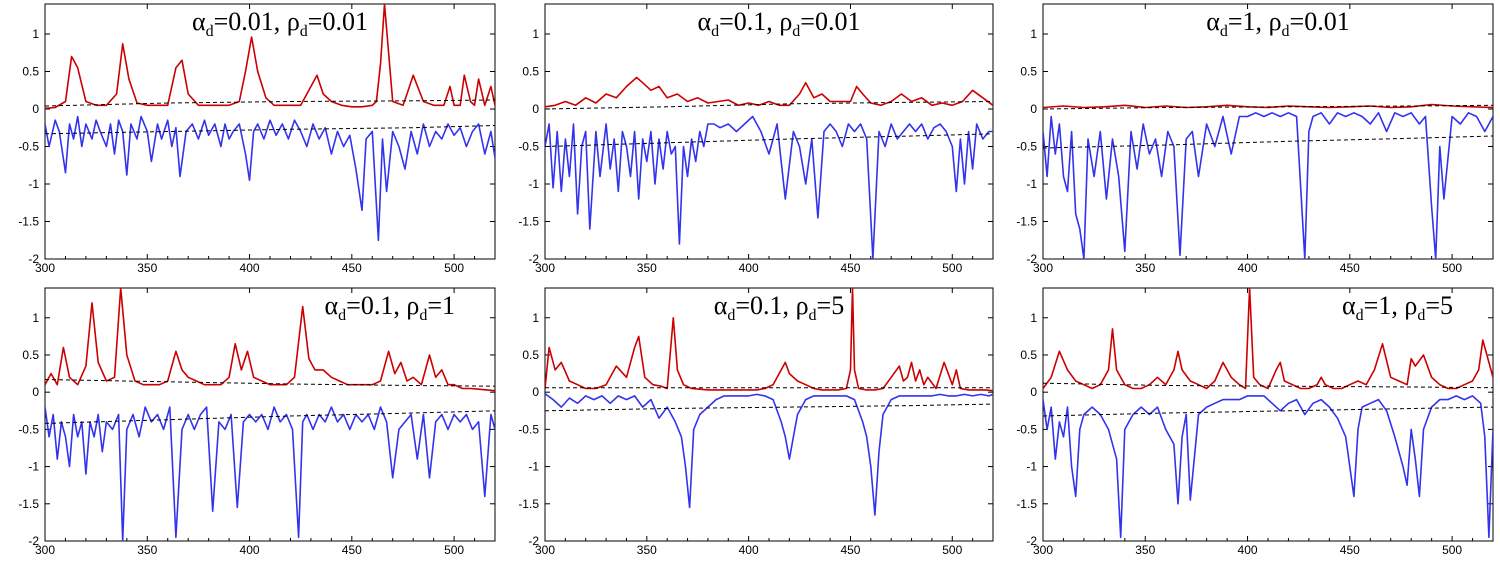 This screenshot has width=1500, height=568. What do you see at coordinates (390, 307) in the screenshot?
I see `chart-title: αd=0.1, ρd=1` at bounding box center [390, 307].